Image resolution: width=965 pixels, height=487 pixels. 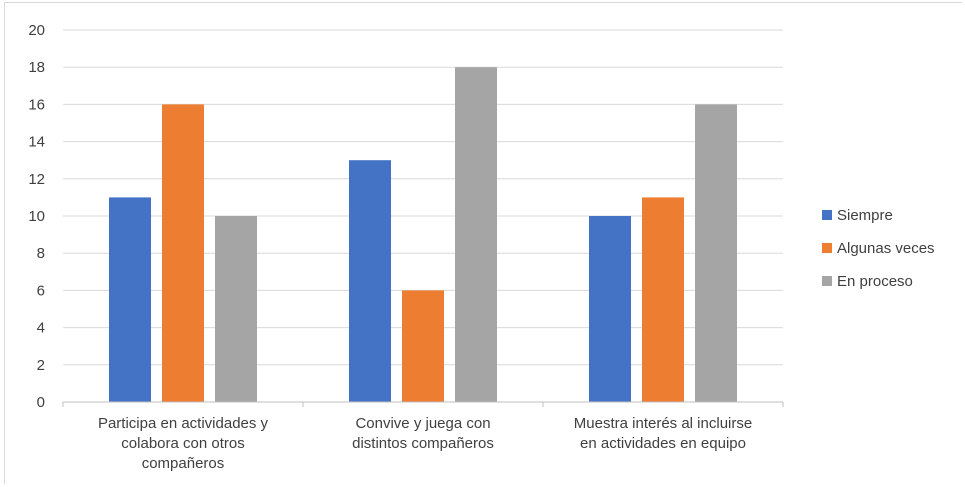 What do you see at coordinates (36, 179) in the screenshot?
I see `y-tick-label: 12` at bounding box center [36, 179].